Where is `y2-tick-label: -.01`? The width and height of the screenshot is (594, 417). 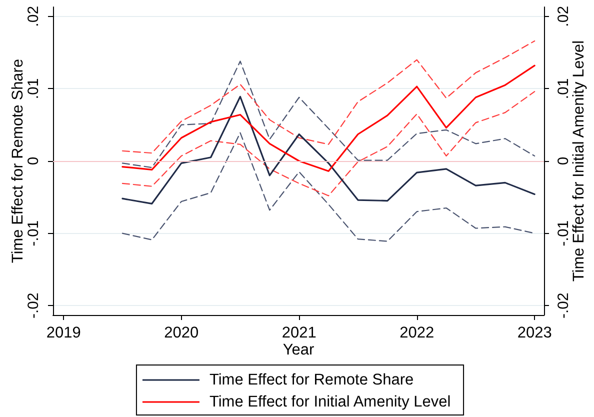
y2-tick-label: -.01 is located at coordinates (563, 233).